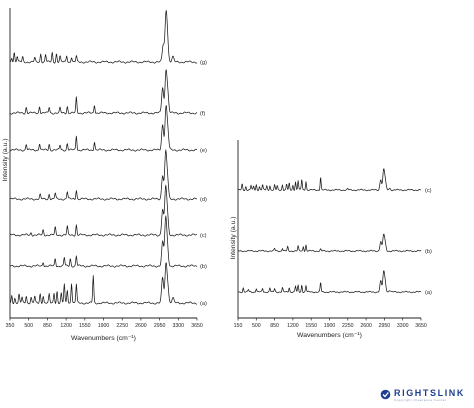 Image resolution: width=474 pixels, height=408 pixels. I want to click on trace-label: (f), so click(202, 114).